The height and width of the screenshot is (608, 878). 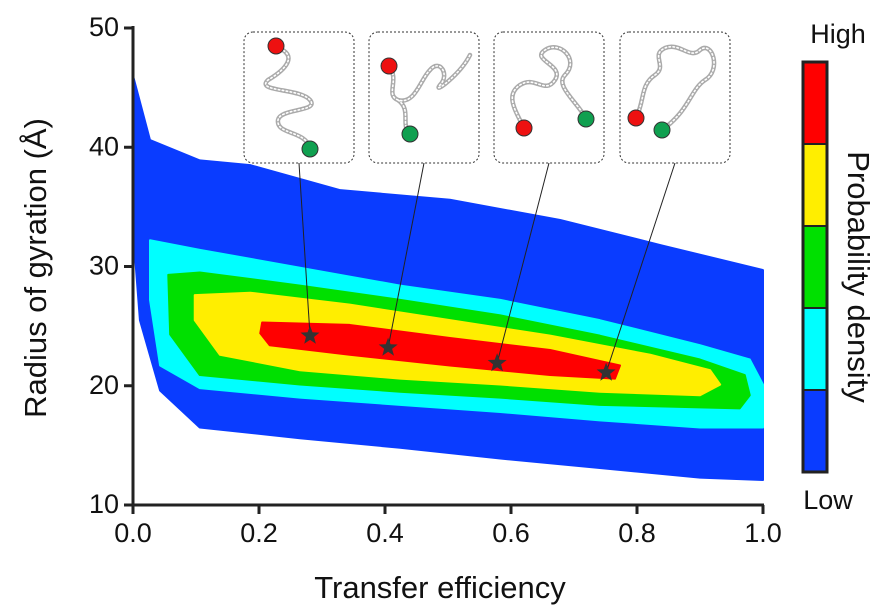 I want to click on y-tick-label: 40, so click(x=104, y=146).